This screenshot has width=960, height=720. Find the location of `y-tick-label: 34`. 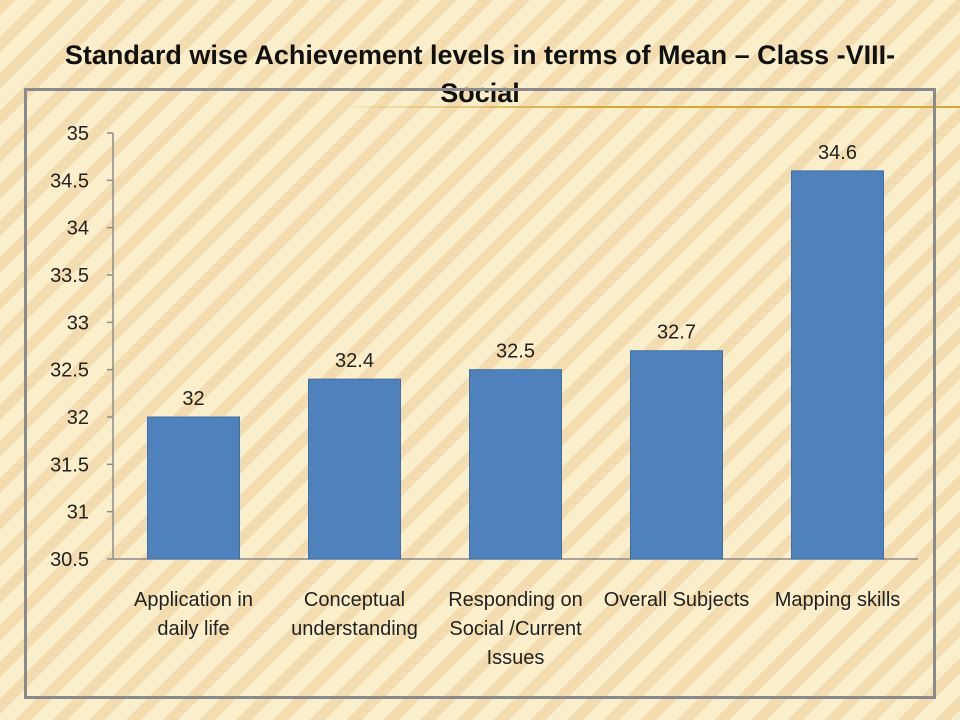

y-tick-label: 34 is located at coordinates (78, 229).